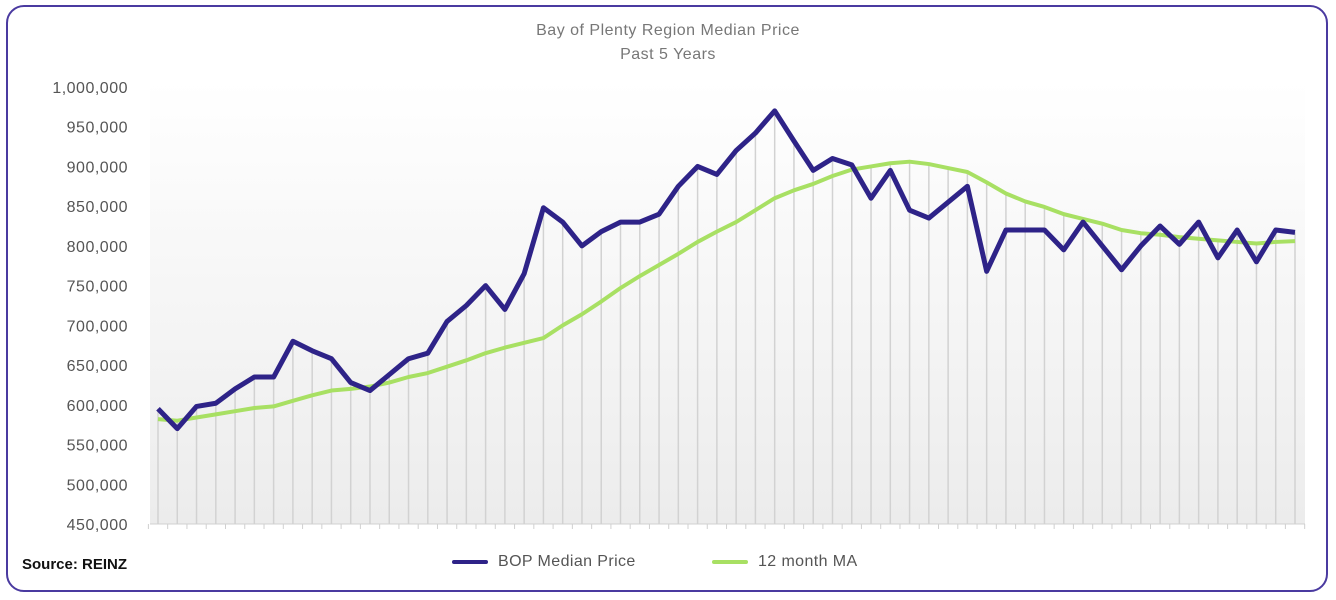 The height and width of the screenshot is (600, 1336). What do you see at coordinates (730, 562) in the screenshot?
I see `legend-swatch-ma` at bounding box center [730, 562].